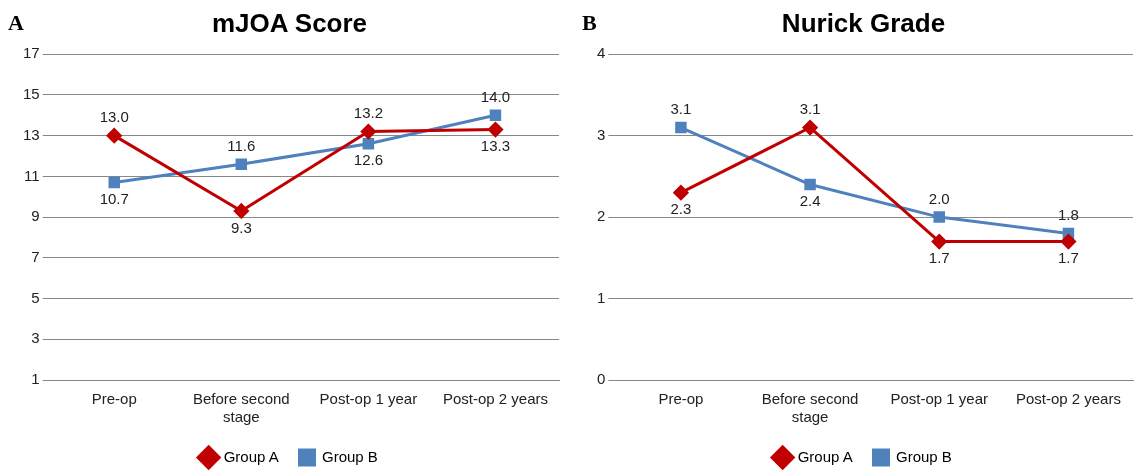 This screenshot has height=475, width=1148. I want to click on data-label: 2.4, so click(810, 201).